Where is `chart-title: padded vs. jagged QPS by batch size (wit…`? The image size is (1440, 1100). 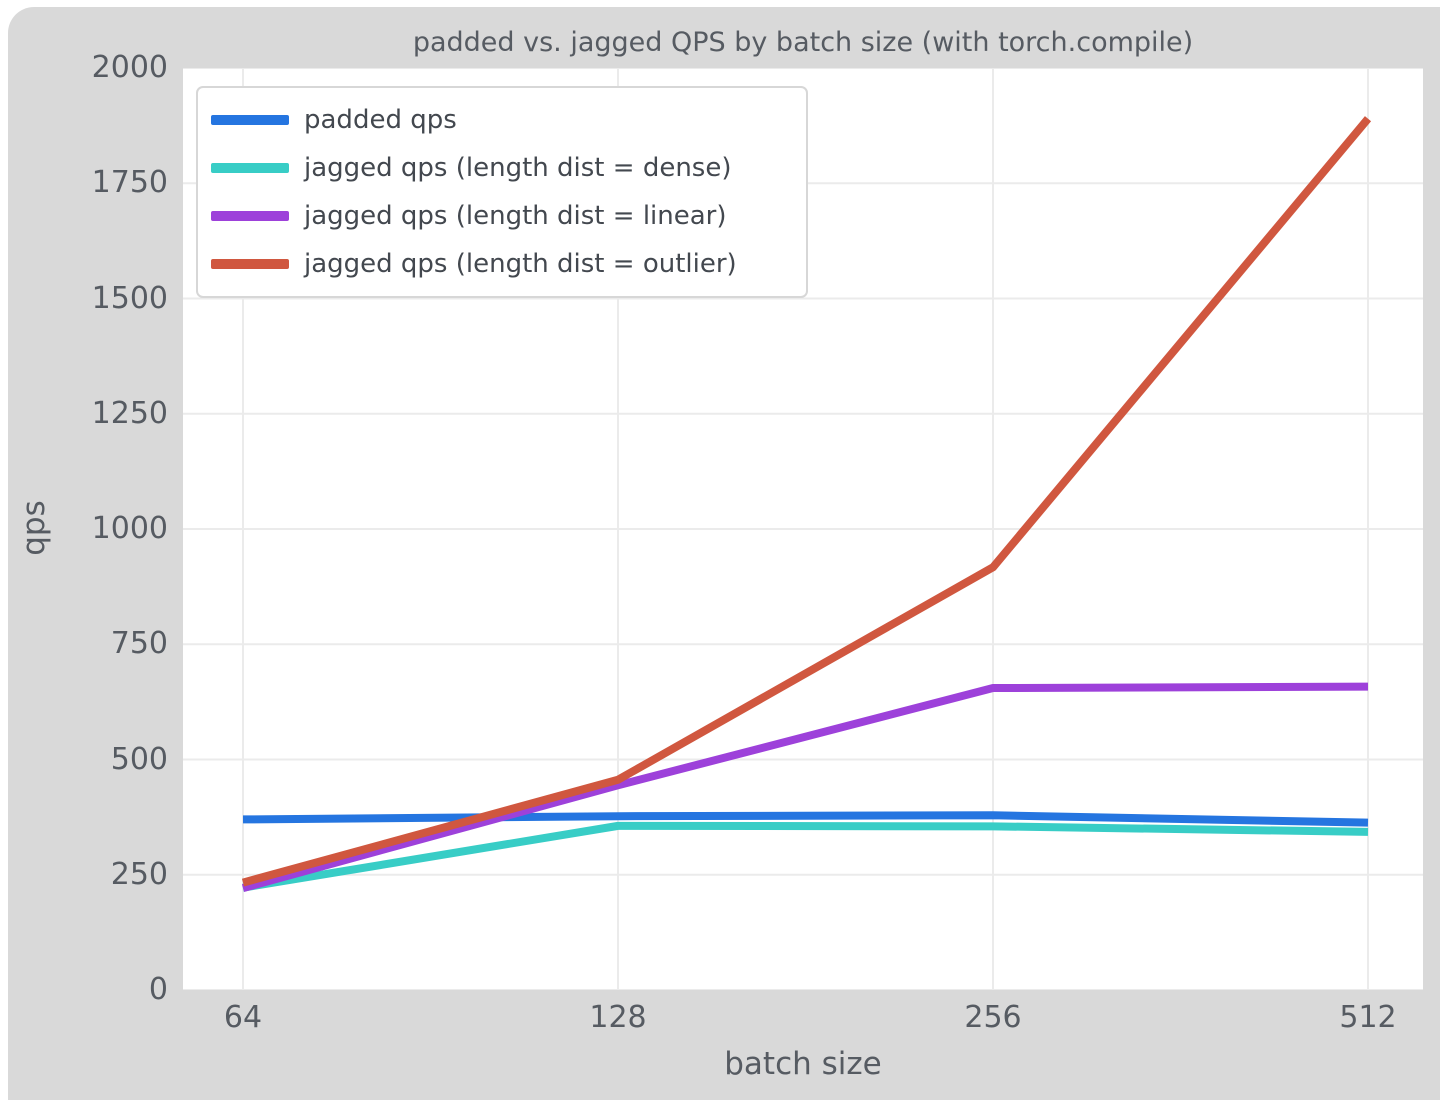 chart-title: padded vs. jagged QPS by batch size (wit… is located at coordinates (803, 42).